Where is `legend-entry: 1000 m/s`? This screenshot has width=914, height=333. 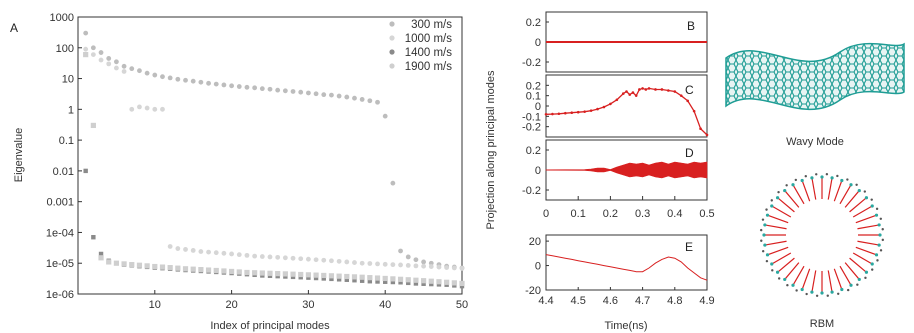
legend-entry: 1000 m/s is located at coordinates (429, 39).